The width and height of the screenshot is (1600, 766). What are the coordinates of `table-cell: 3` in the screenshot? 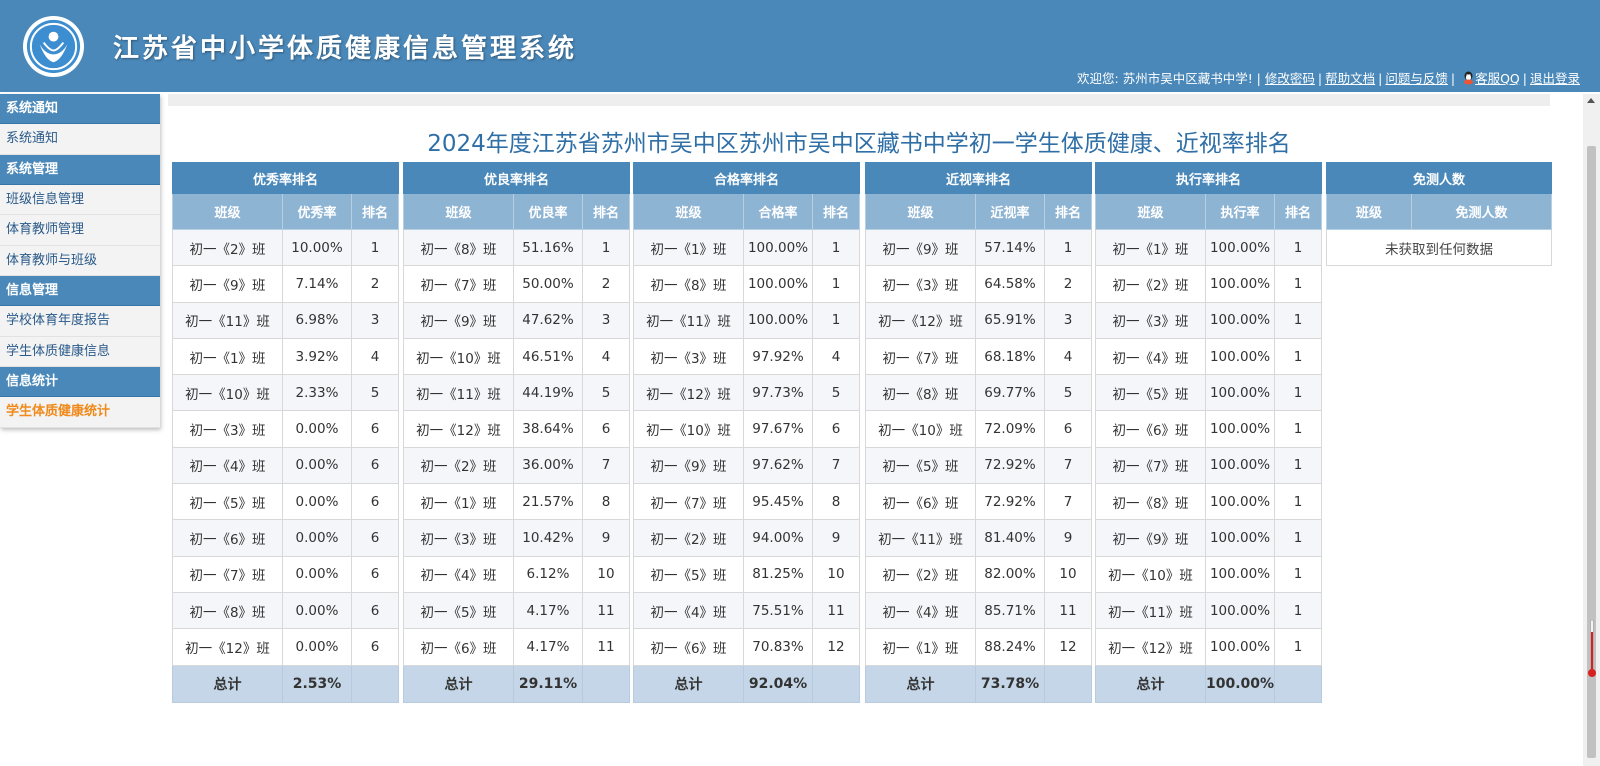 It's located at (606, 320).